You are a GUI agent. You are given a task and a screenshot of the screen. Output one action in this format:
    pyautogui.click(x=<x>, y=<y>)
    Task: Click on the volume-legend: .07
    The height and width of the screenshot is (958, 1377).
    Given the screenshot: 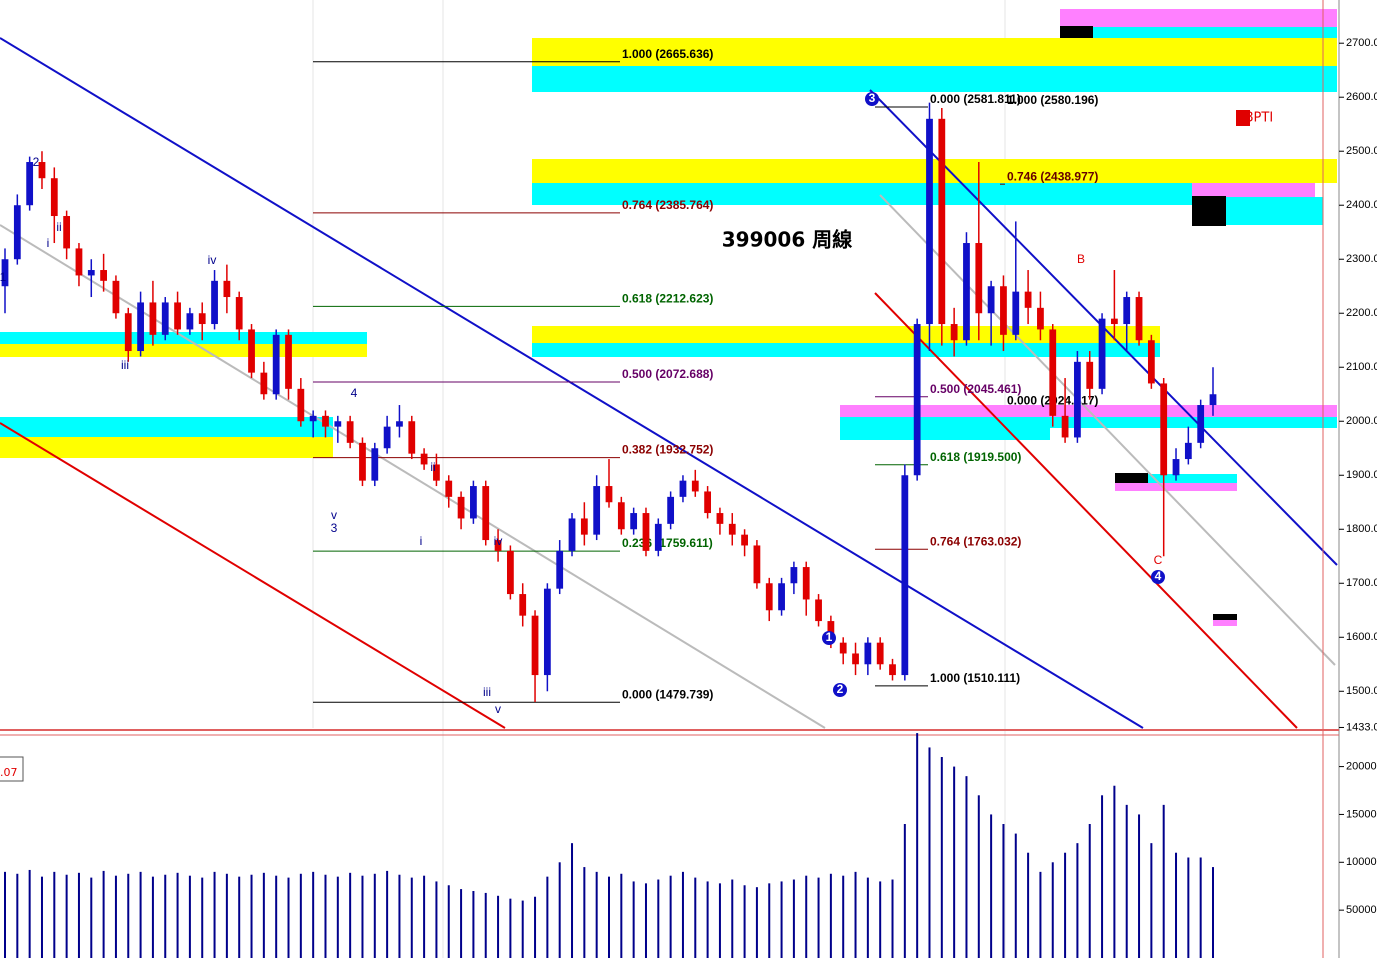 What is the action you would take?
    pyautogui.click(x=9, y=772)
    